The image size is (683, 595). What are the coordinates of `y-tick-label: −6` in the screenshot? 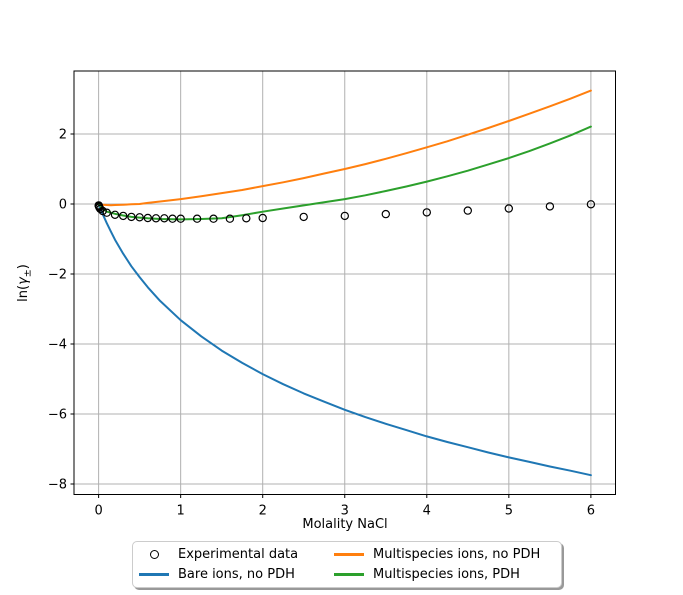 It's located at (57, 415).